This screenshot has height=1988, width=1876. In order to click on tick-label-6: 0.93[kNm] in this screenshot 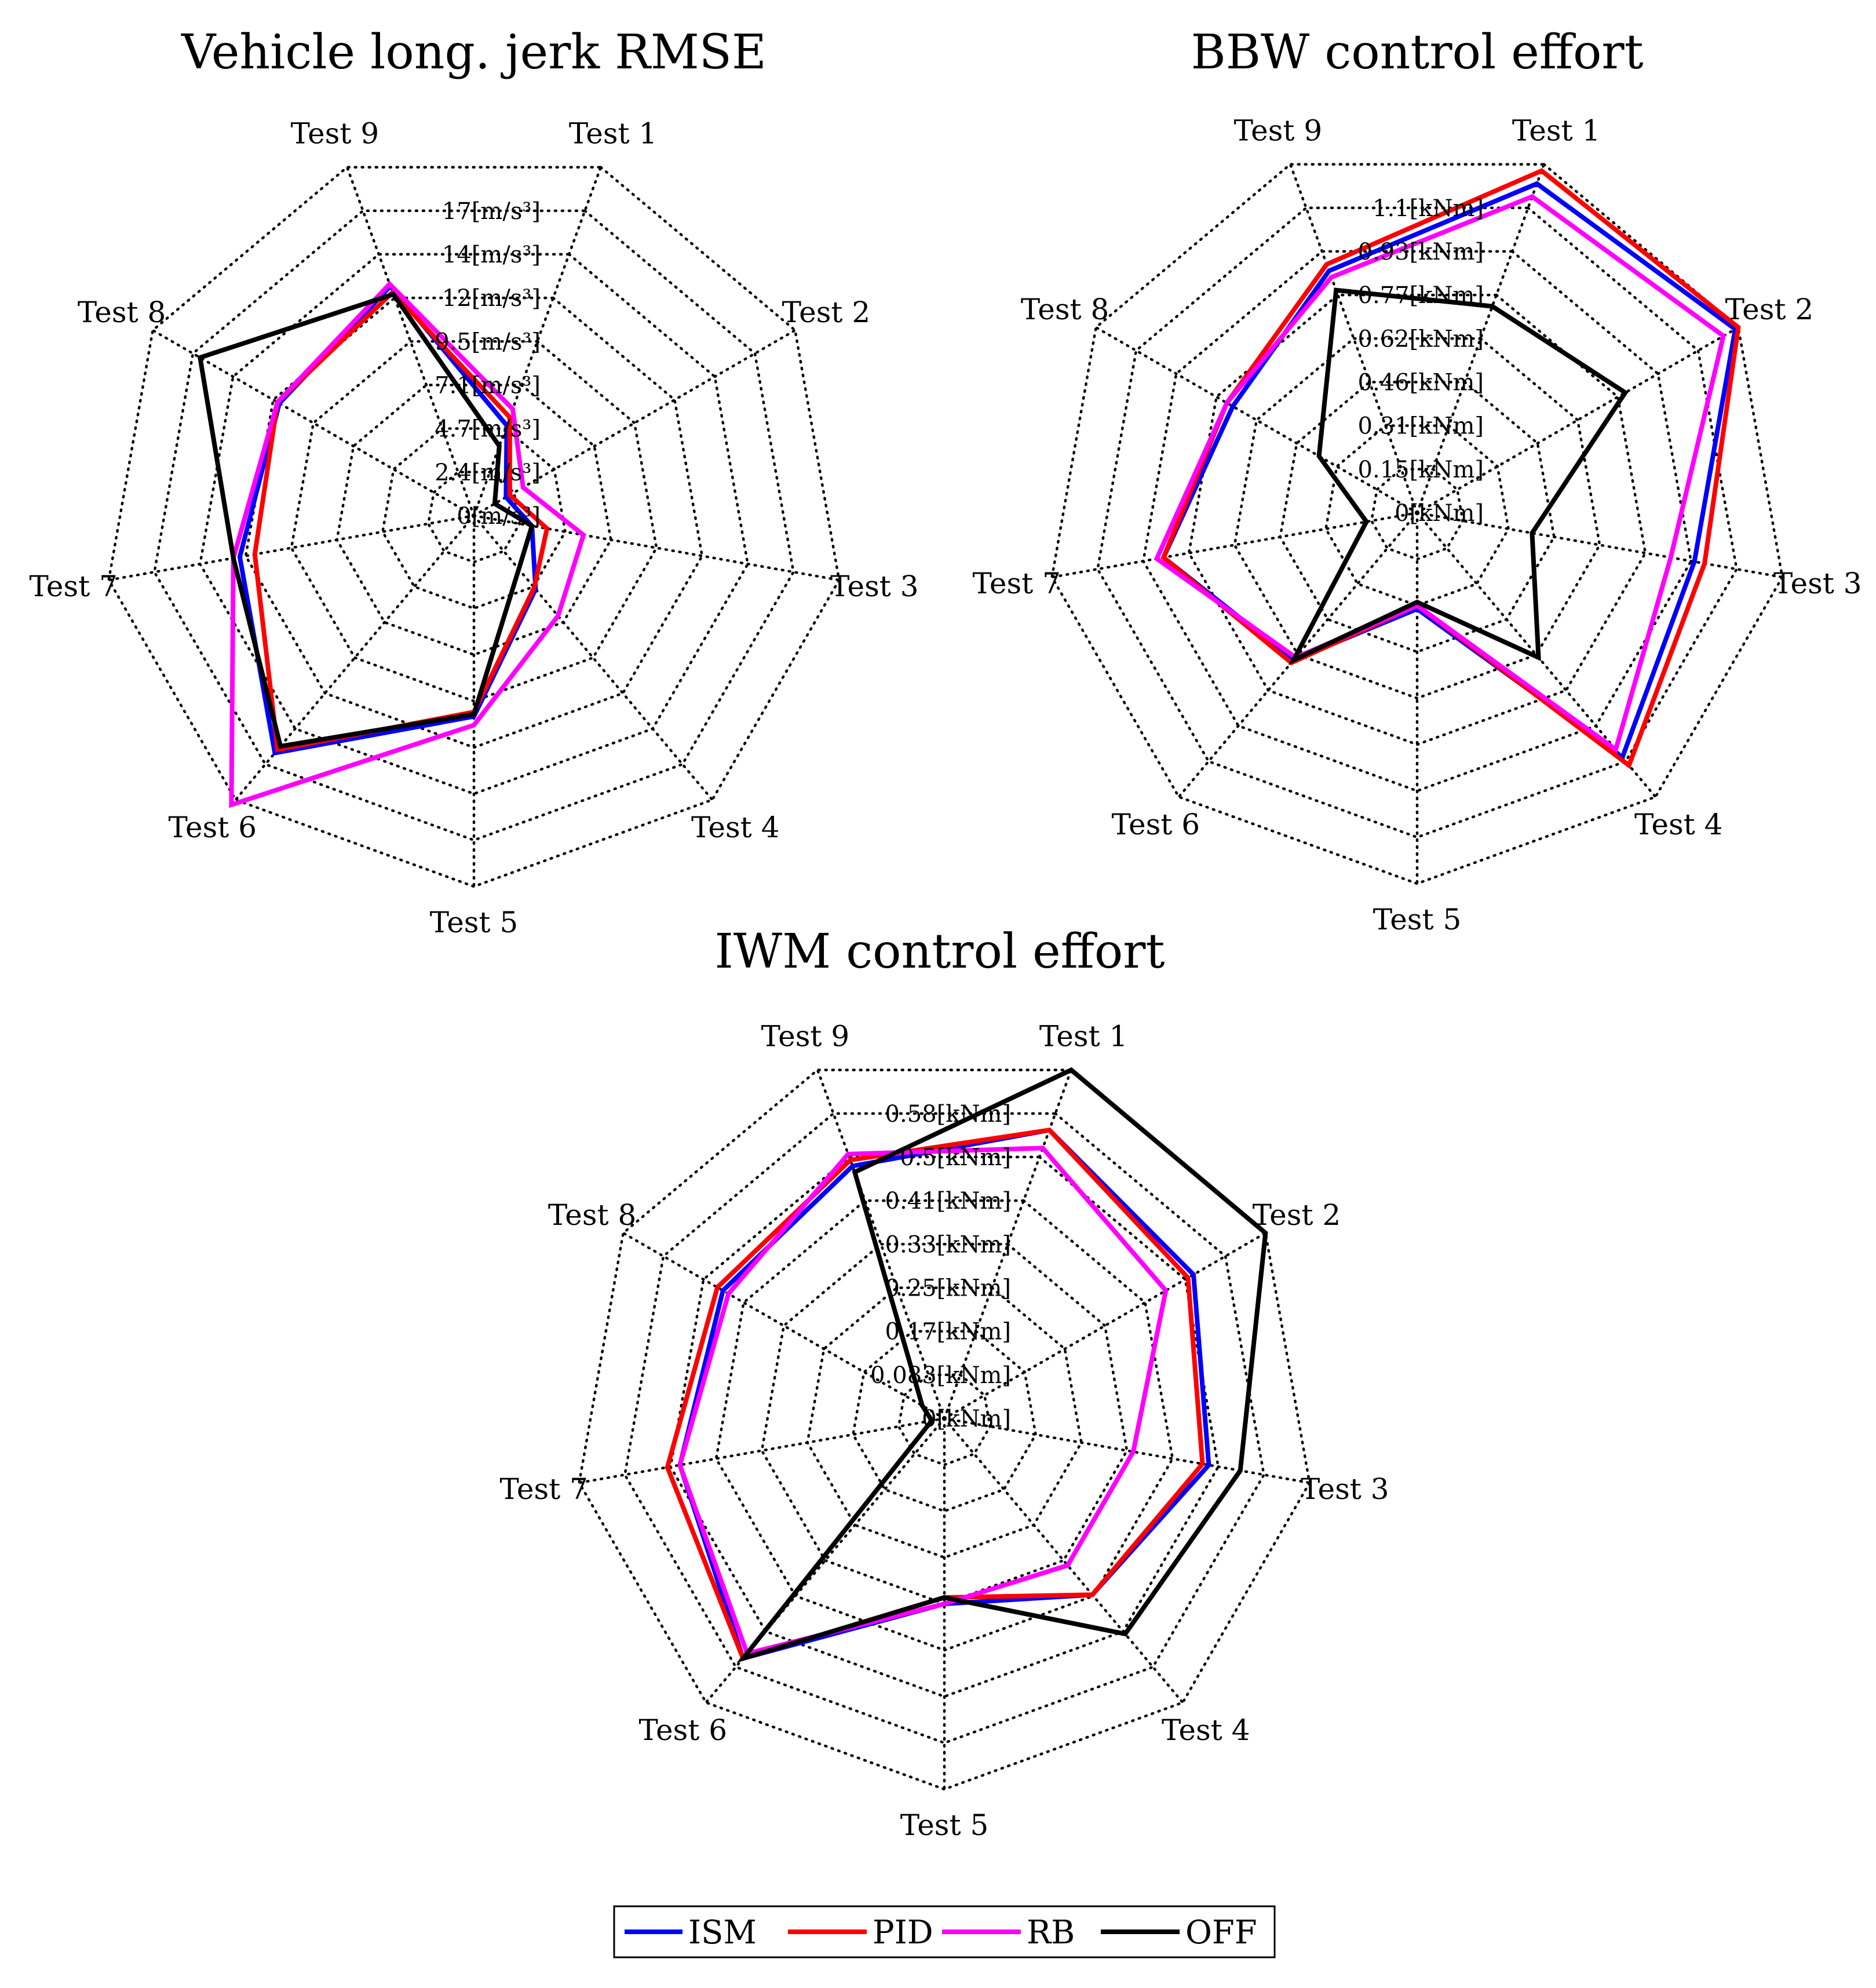, I will do `click(1421, 252)`.